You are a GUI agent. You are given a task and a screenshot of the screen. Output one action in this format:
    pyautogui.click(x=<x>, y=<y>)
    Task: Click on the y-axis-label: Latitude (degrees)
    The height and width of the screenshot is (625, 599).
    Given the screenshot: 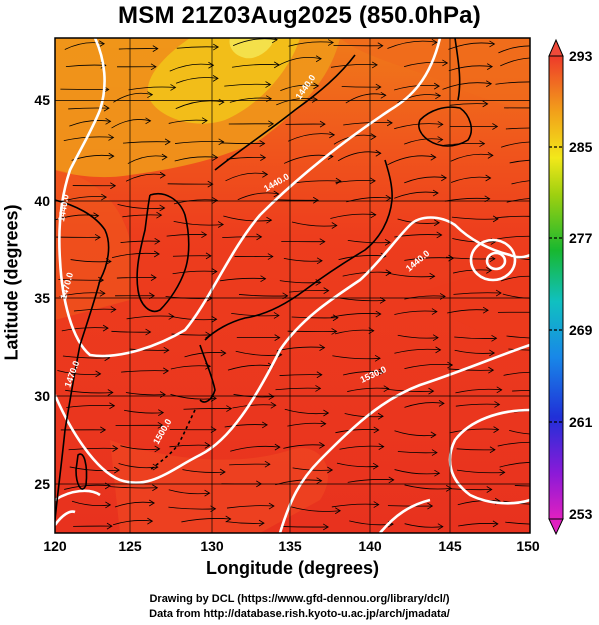 What is the action you would take?
    pyautogui.click(x=11, y=282)
    